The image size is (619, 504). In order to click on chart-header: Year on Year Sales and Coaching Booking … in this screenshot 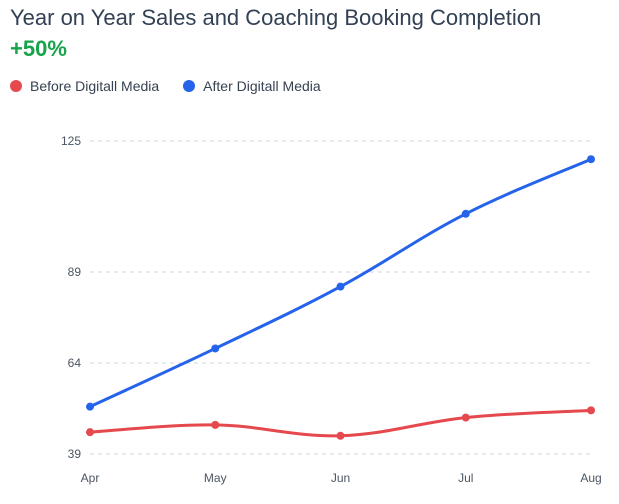, I will do `click(310, 33)`.